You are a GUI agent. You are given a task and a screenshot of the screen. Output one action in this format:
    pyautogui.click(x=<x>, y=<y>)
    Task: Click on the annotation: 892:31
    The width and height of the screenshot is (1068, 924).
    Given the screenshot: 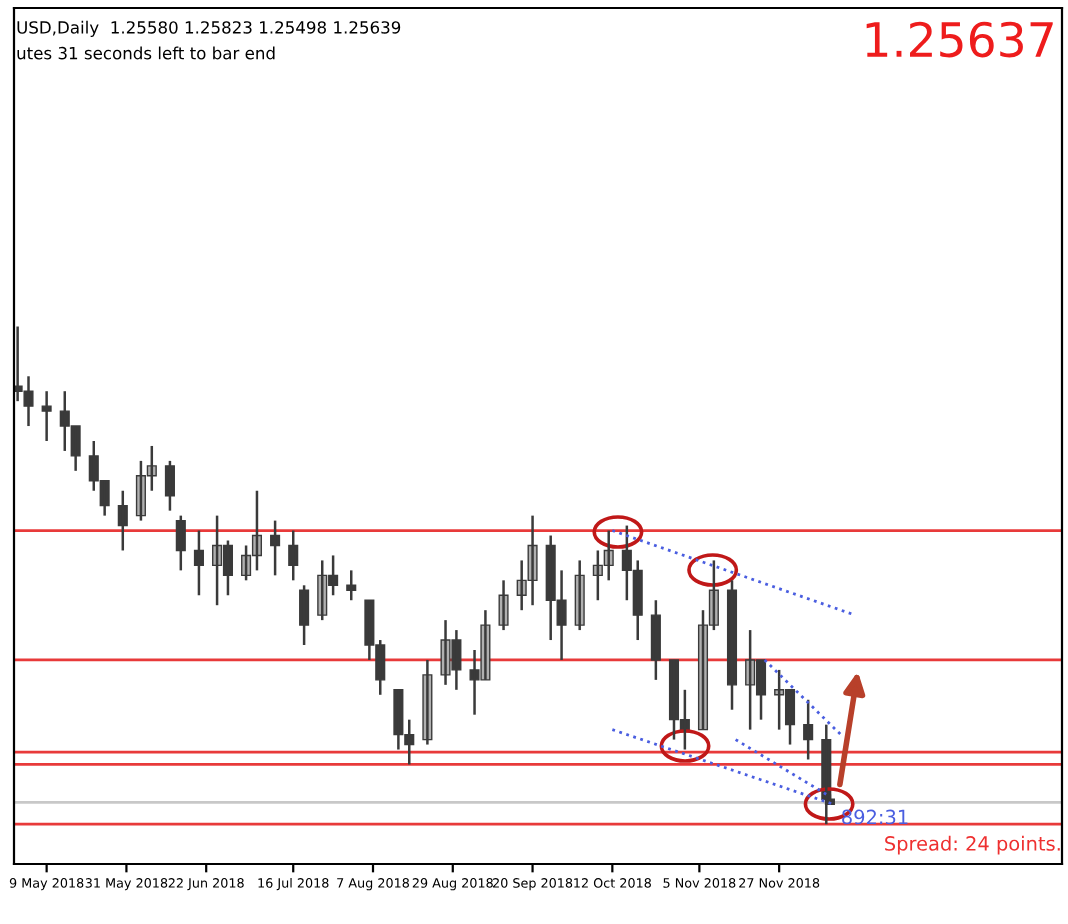 What is the action you would take?
    pyautogui.click(x=875, y=817)
    